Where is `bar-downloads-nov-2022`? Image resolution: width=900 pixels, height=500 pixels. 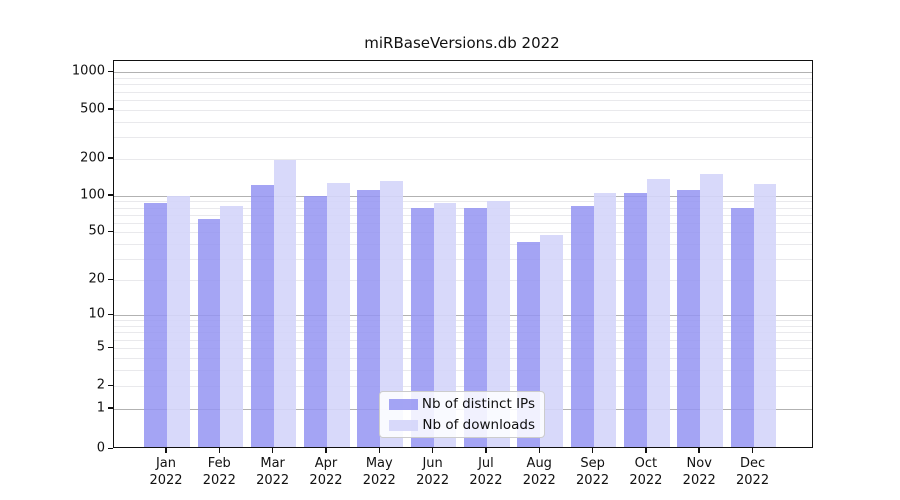 bar-downloads-nov-2022 is located at coordinates (712, 310).